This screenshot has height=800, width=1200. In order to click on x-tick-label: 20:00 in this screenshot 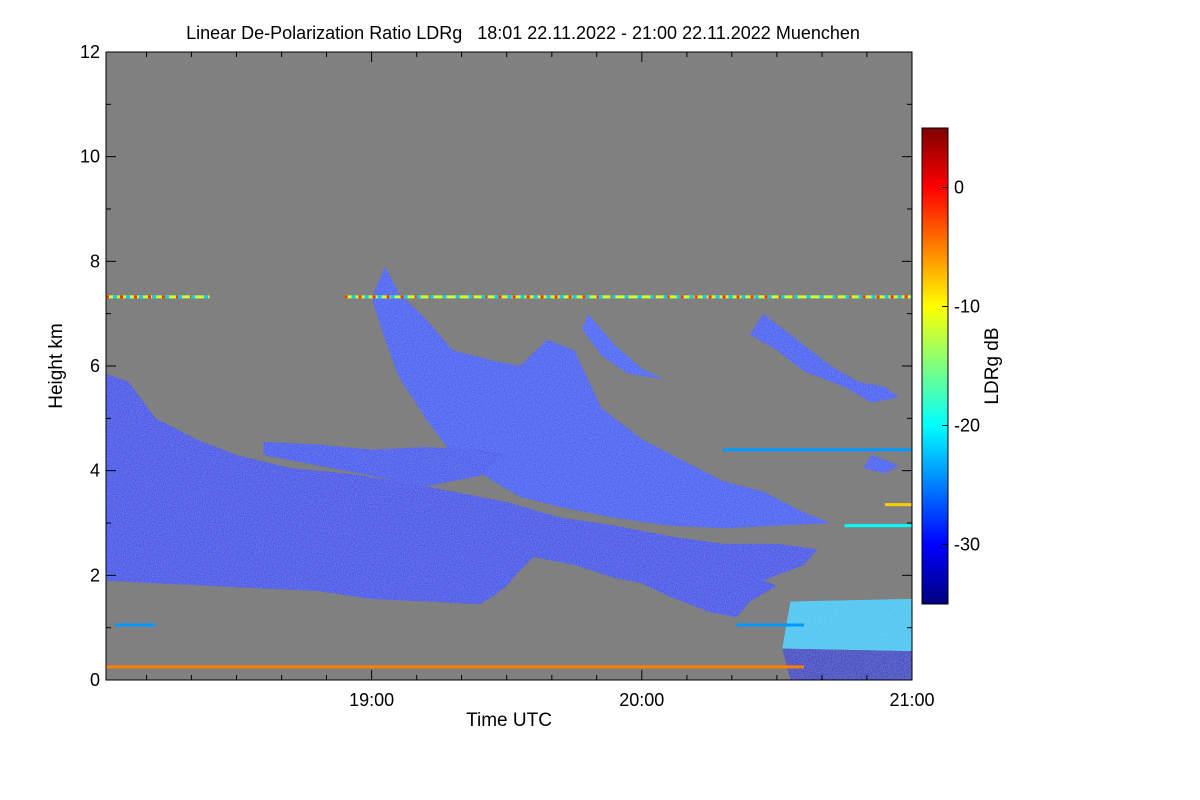, I will do `click(641, 700)`.